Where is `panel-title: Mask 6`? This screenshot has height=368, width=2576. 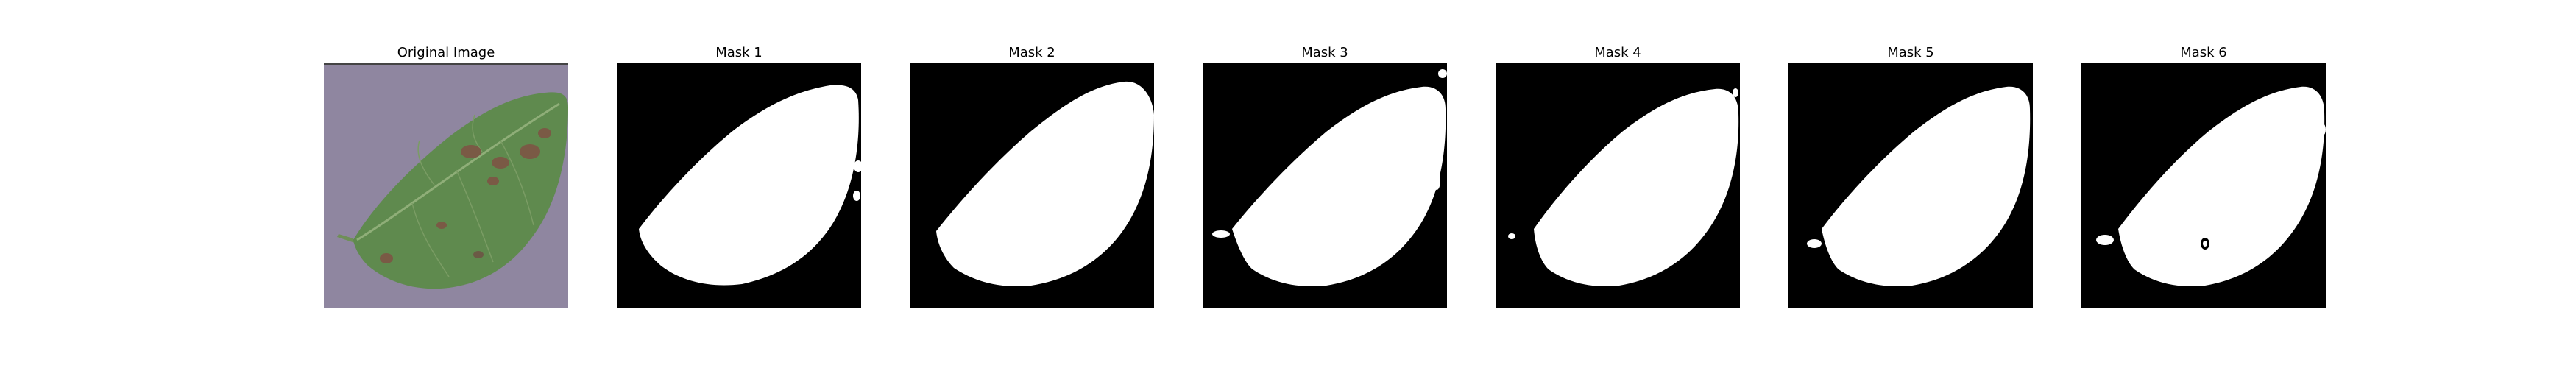 panel-title: Mask 6 is located at coordinates (2203, 52).